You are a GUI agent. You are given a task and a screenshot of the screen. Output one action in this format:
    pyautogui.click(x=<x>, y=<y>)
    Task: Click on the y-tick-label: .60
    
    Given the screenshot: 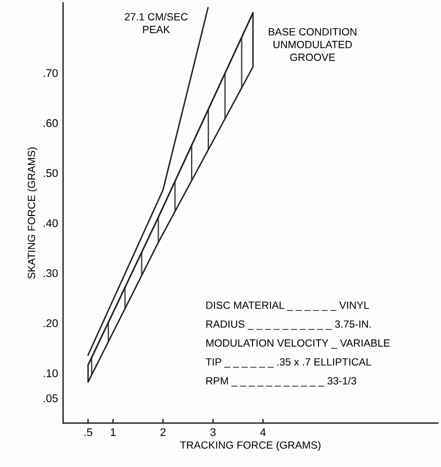 What is the action you would take?
    pyautogui.click(x=51, y=123)
    